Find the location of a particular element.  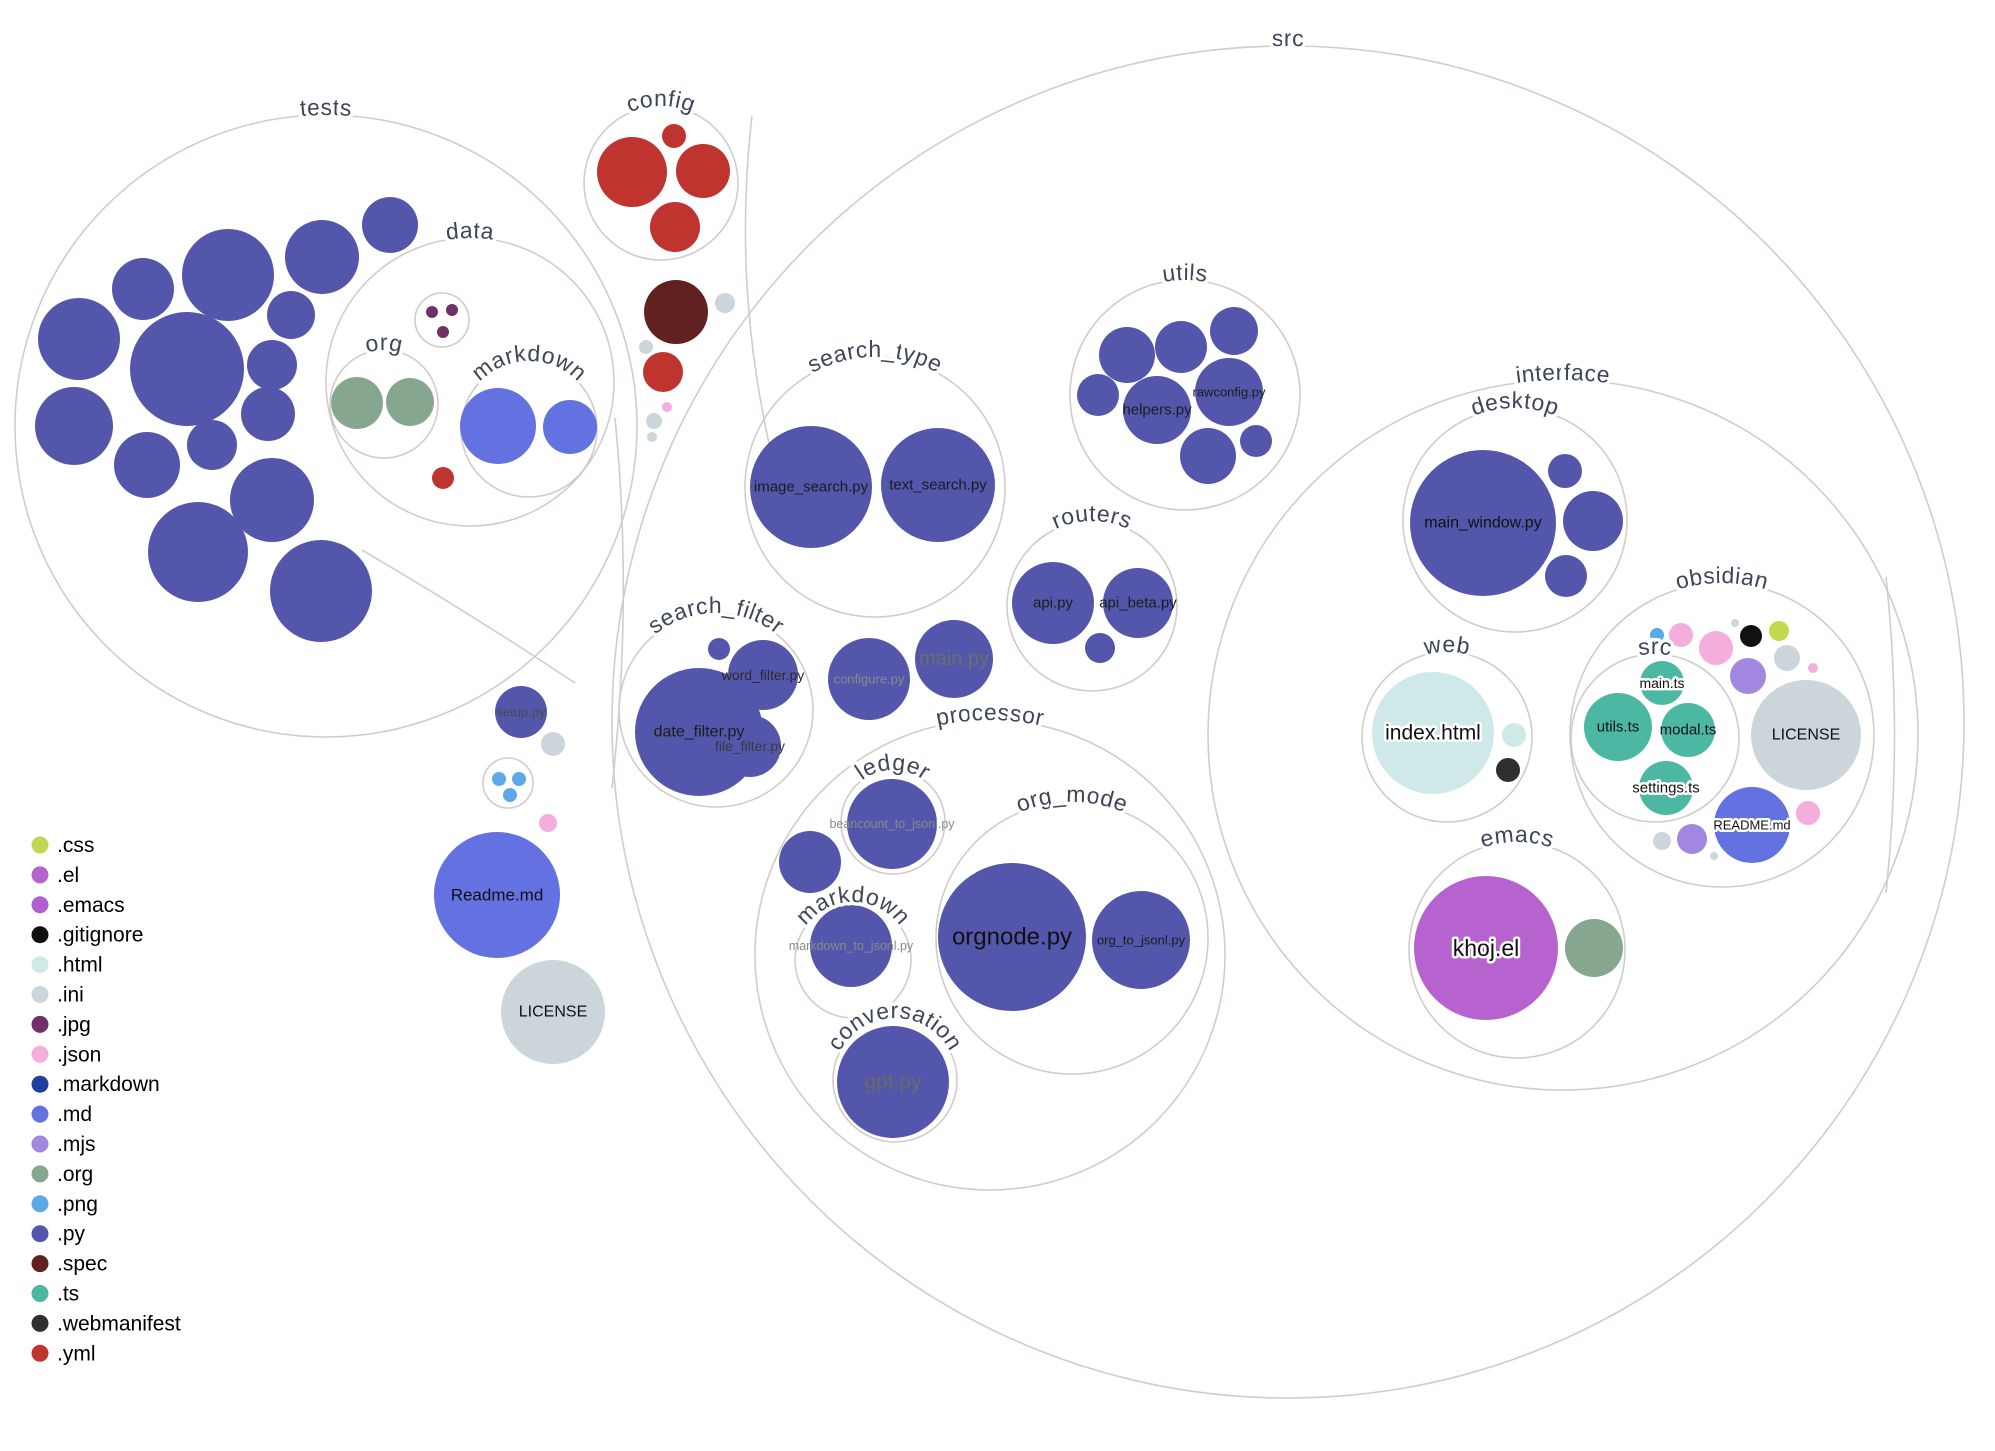

index-html-file-label: index.html is located at coordinates (1433, 733).